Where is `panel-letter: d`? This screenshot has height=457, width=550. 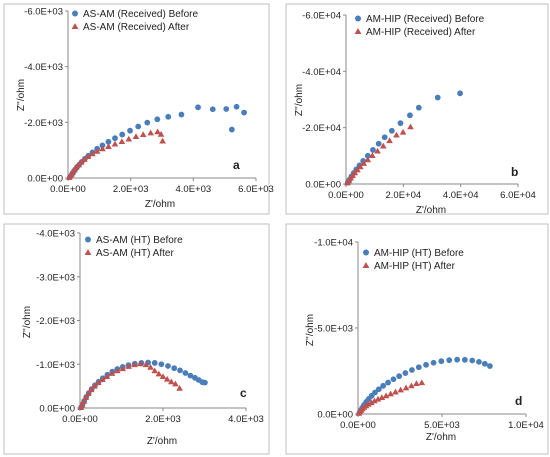 panel-letter: d is located at coordinates (518, 401).